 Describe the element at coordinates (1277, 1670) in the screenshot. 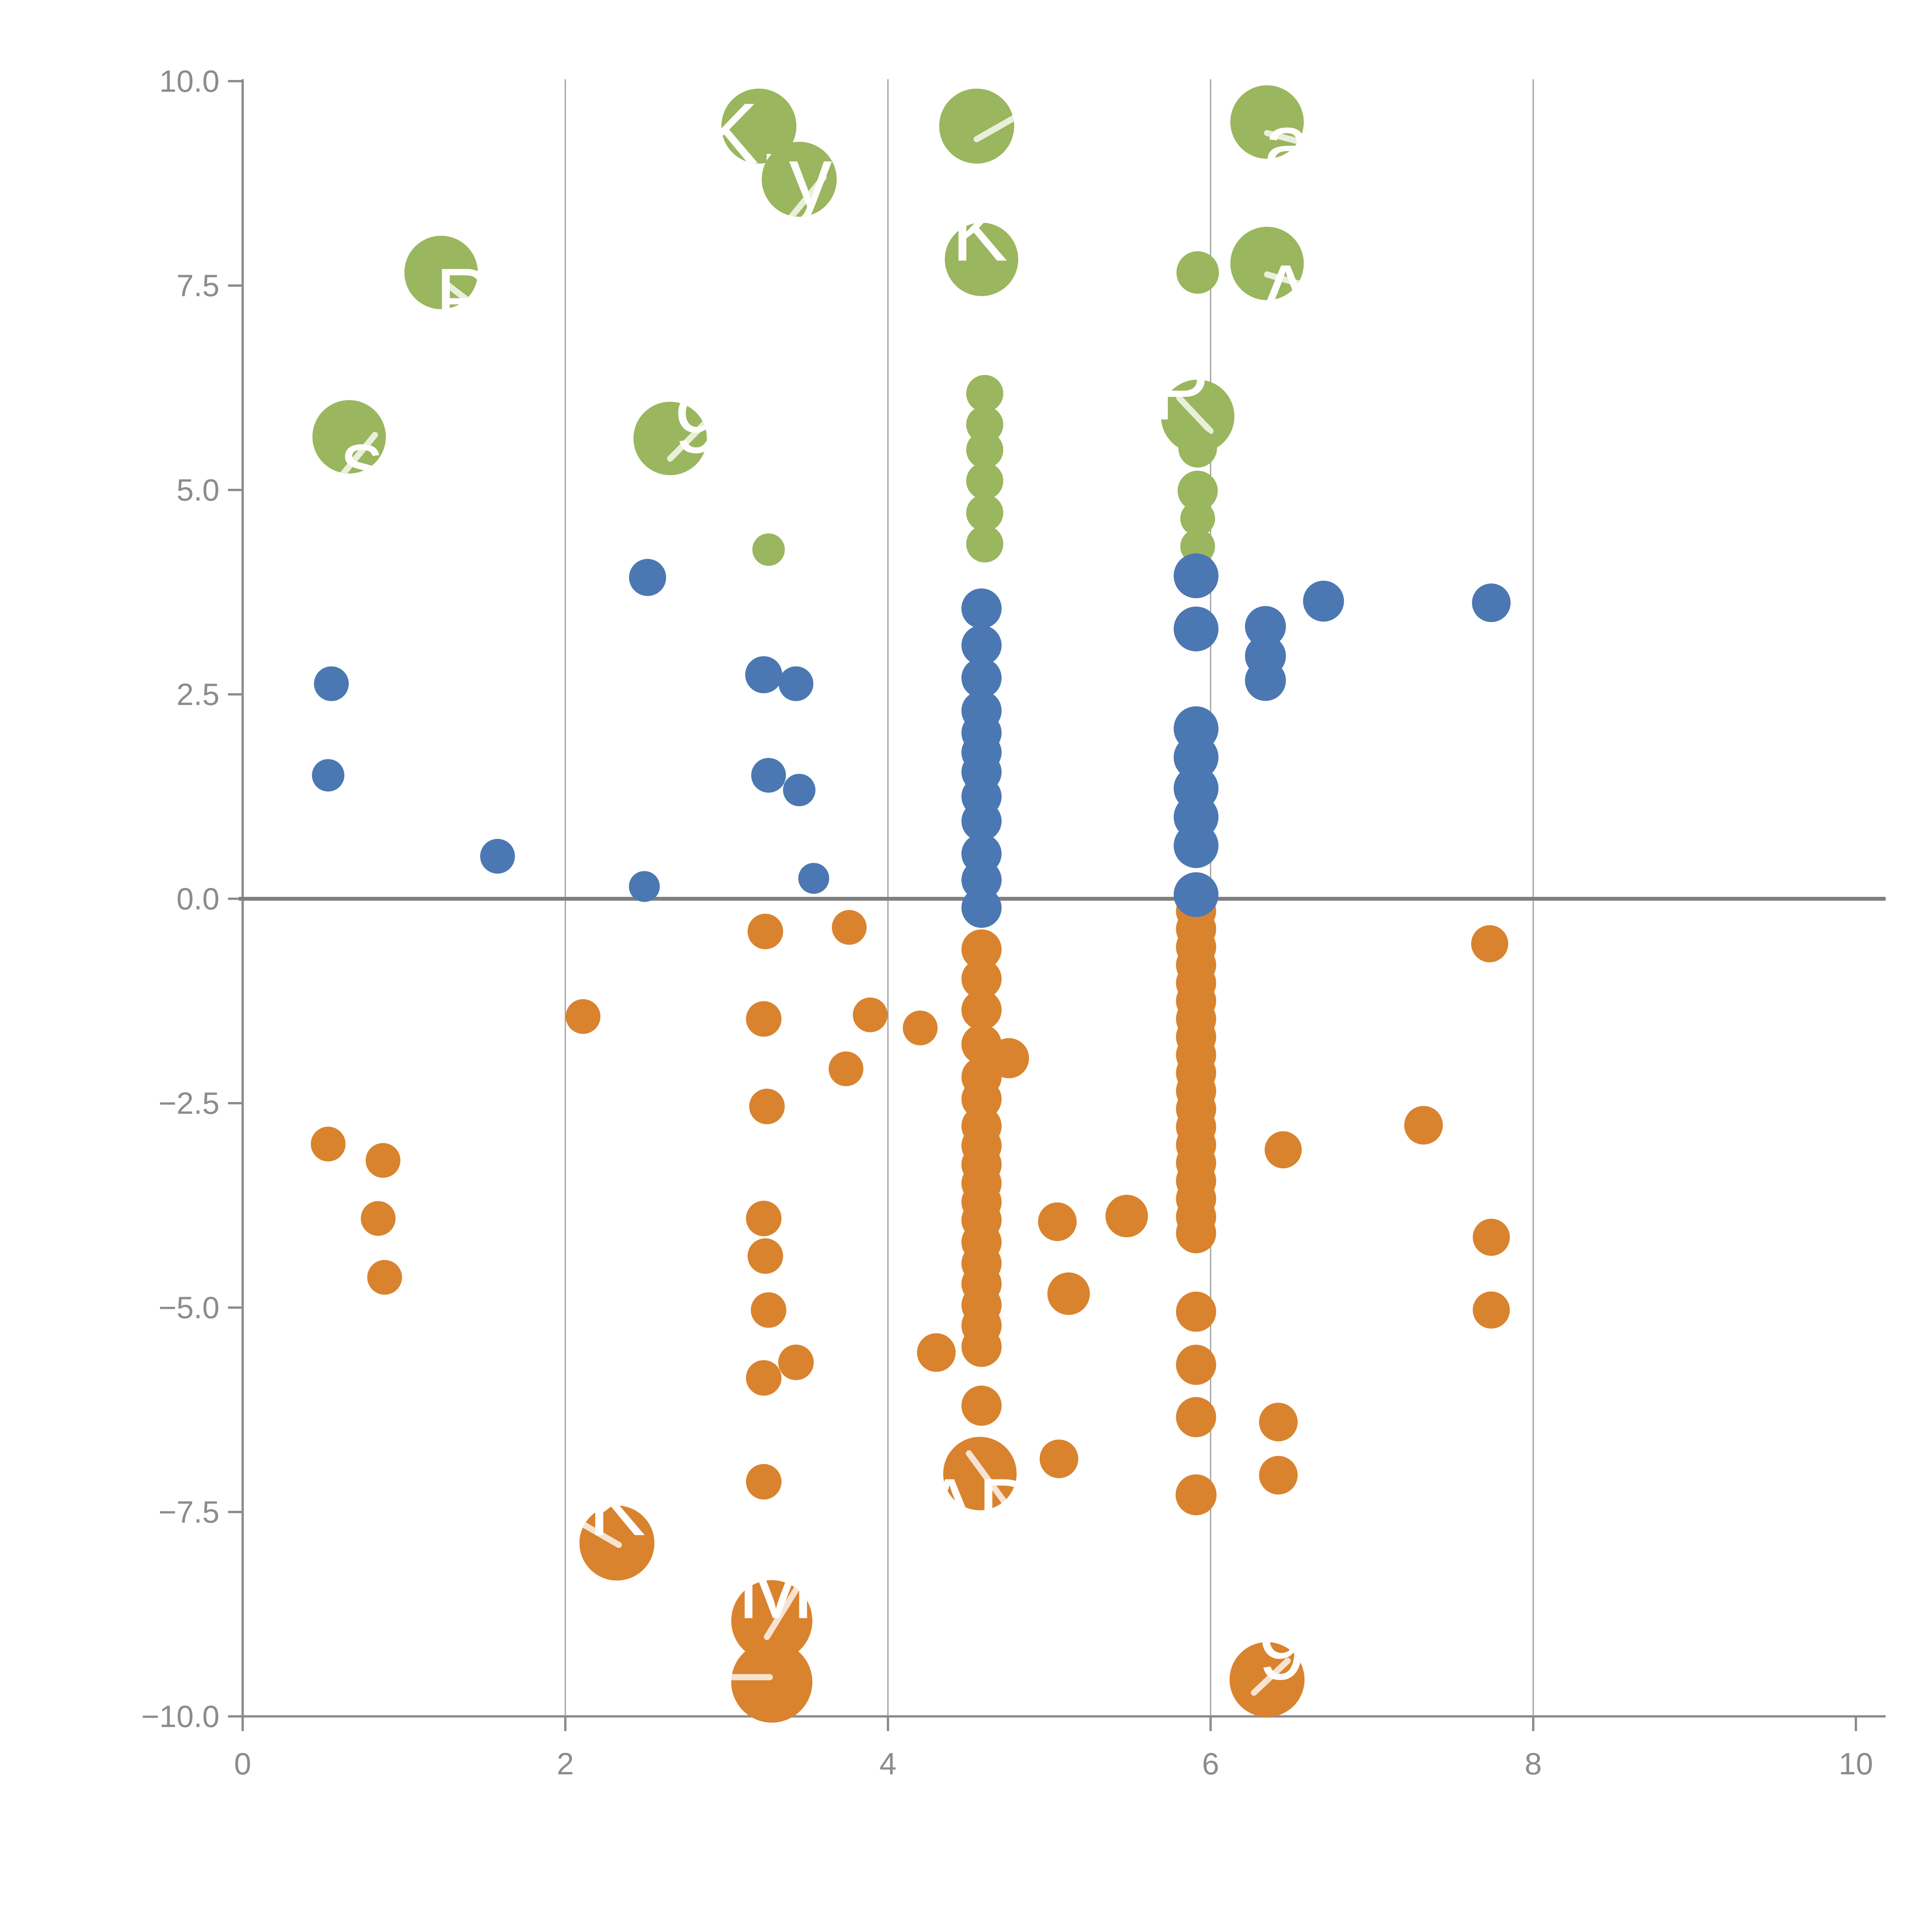

I see `bubble-label-group: 9` at that location.